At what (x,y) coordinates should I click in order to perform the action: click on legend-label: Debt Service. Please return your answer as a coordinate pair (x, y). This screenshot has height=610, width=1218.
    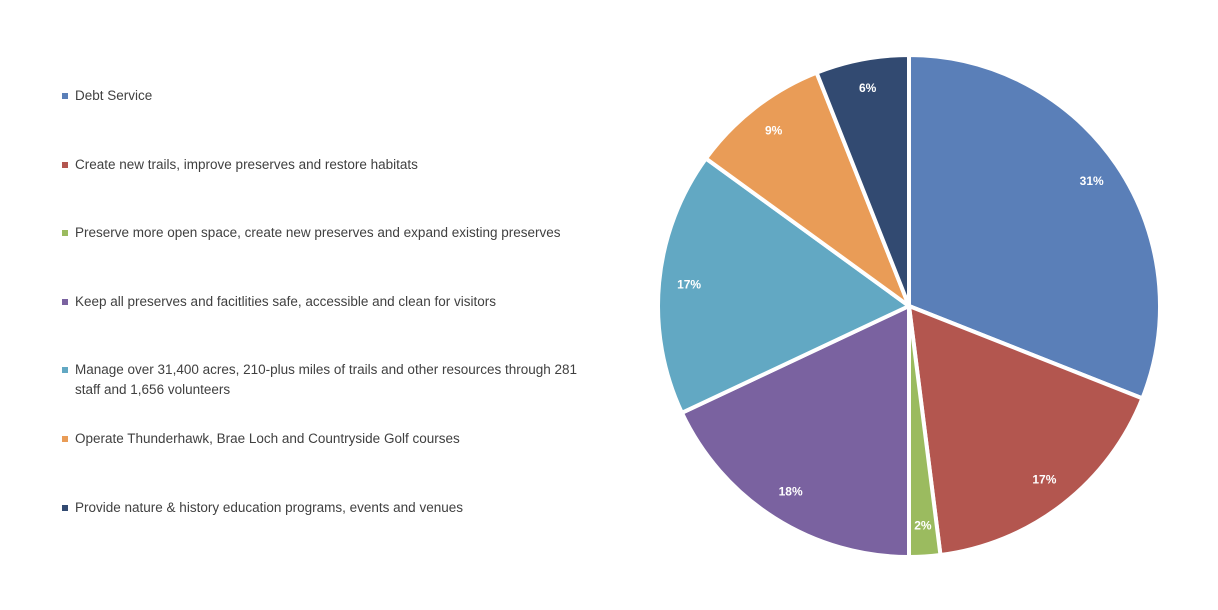
    Looking at the image, I should click on (114, 95).